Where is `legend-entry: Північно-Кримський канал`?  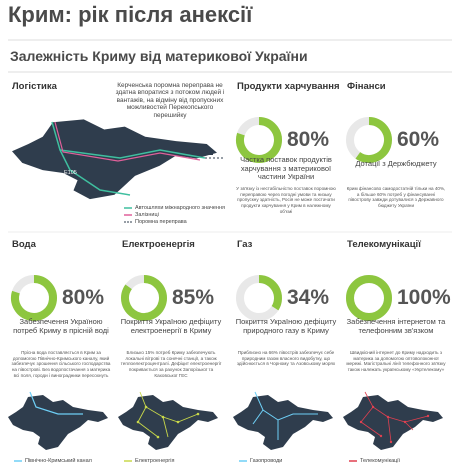
legend-entry: Північно-Кримський канал is located at coordinates (58, 461).